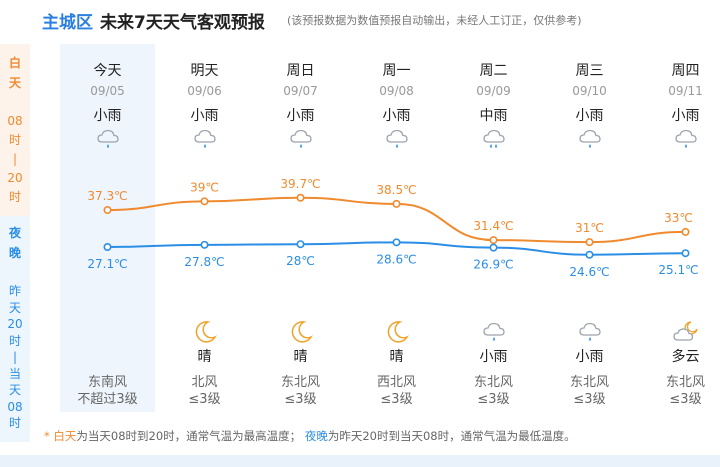 This screenshot has width=720, height=467. I want to click on bottom-strip, so click(360, 461).